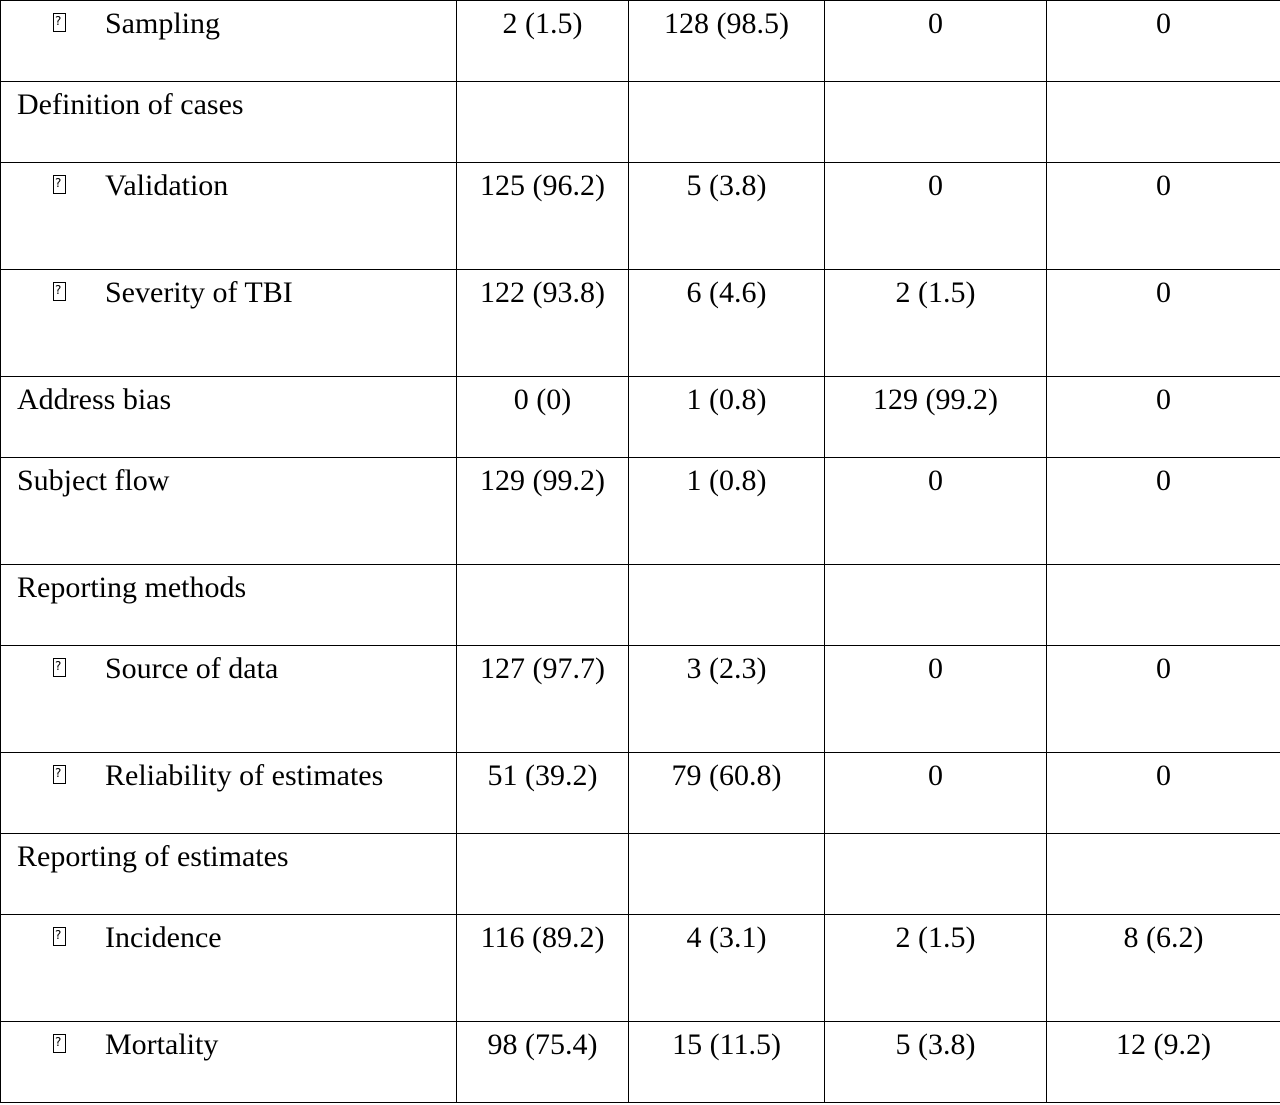 This screenshot has width=1280, height=1105. What do you see at coordinates (726, 41) in the screenshot?
I see `value-cell: 128 (98.5)` at bounding box center [726, 41].